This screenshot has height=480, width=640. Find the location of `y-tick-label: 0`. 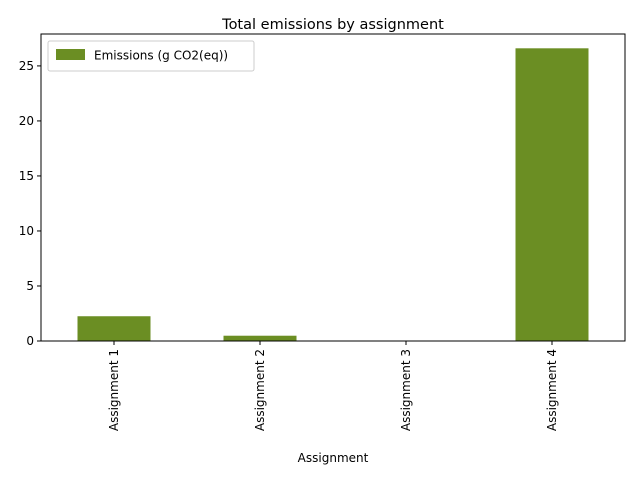

y-tick-label: 0 is located at coordinates (30, 341).